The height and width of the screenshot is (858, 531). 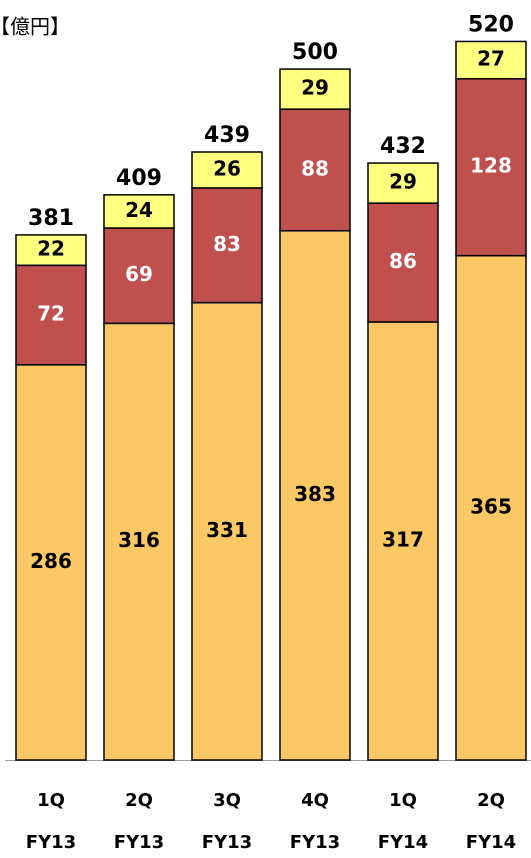 What do you see at coordinates (315, 52) in the screenshot?
I see `total-label: 500` at bounding box center [315, 52].